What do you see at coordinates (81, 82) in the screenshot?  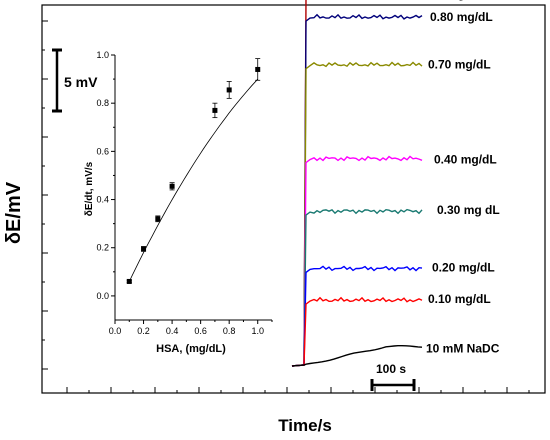 I see `scale-bar-label: 5 mV` at bounding box center [81, 82].